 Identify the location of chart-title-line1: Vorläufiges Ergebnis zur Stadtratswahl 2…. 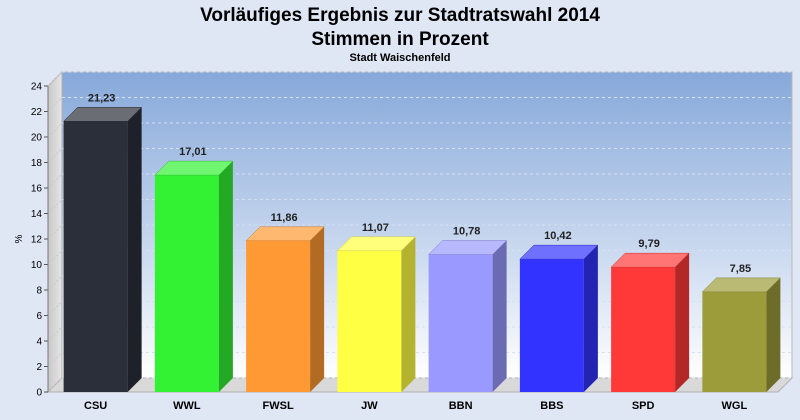
(400, 15).